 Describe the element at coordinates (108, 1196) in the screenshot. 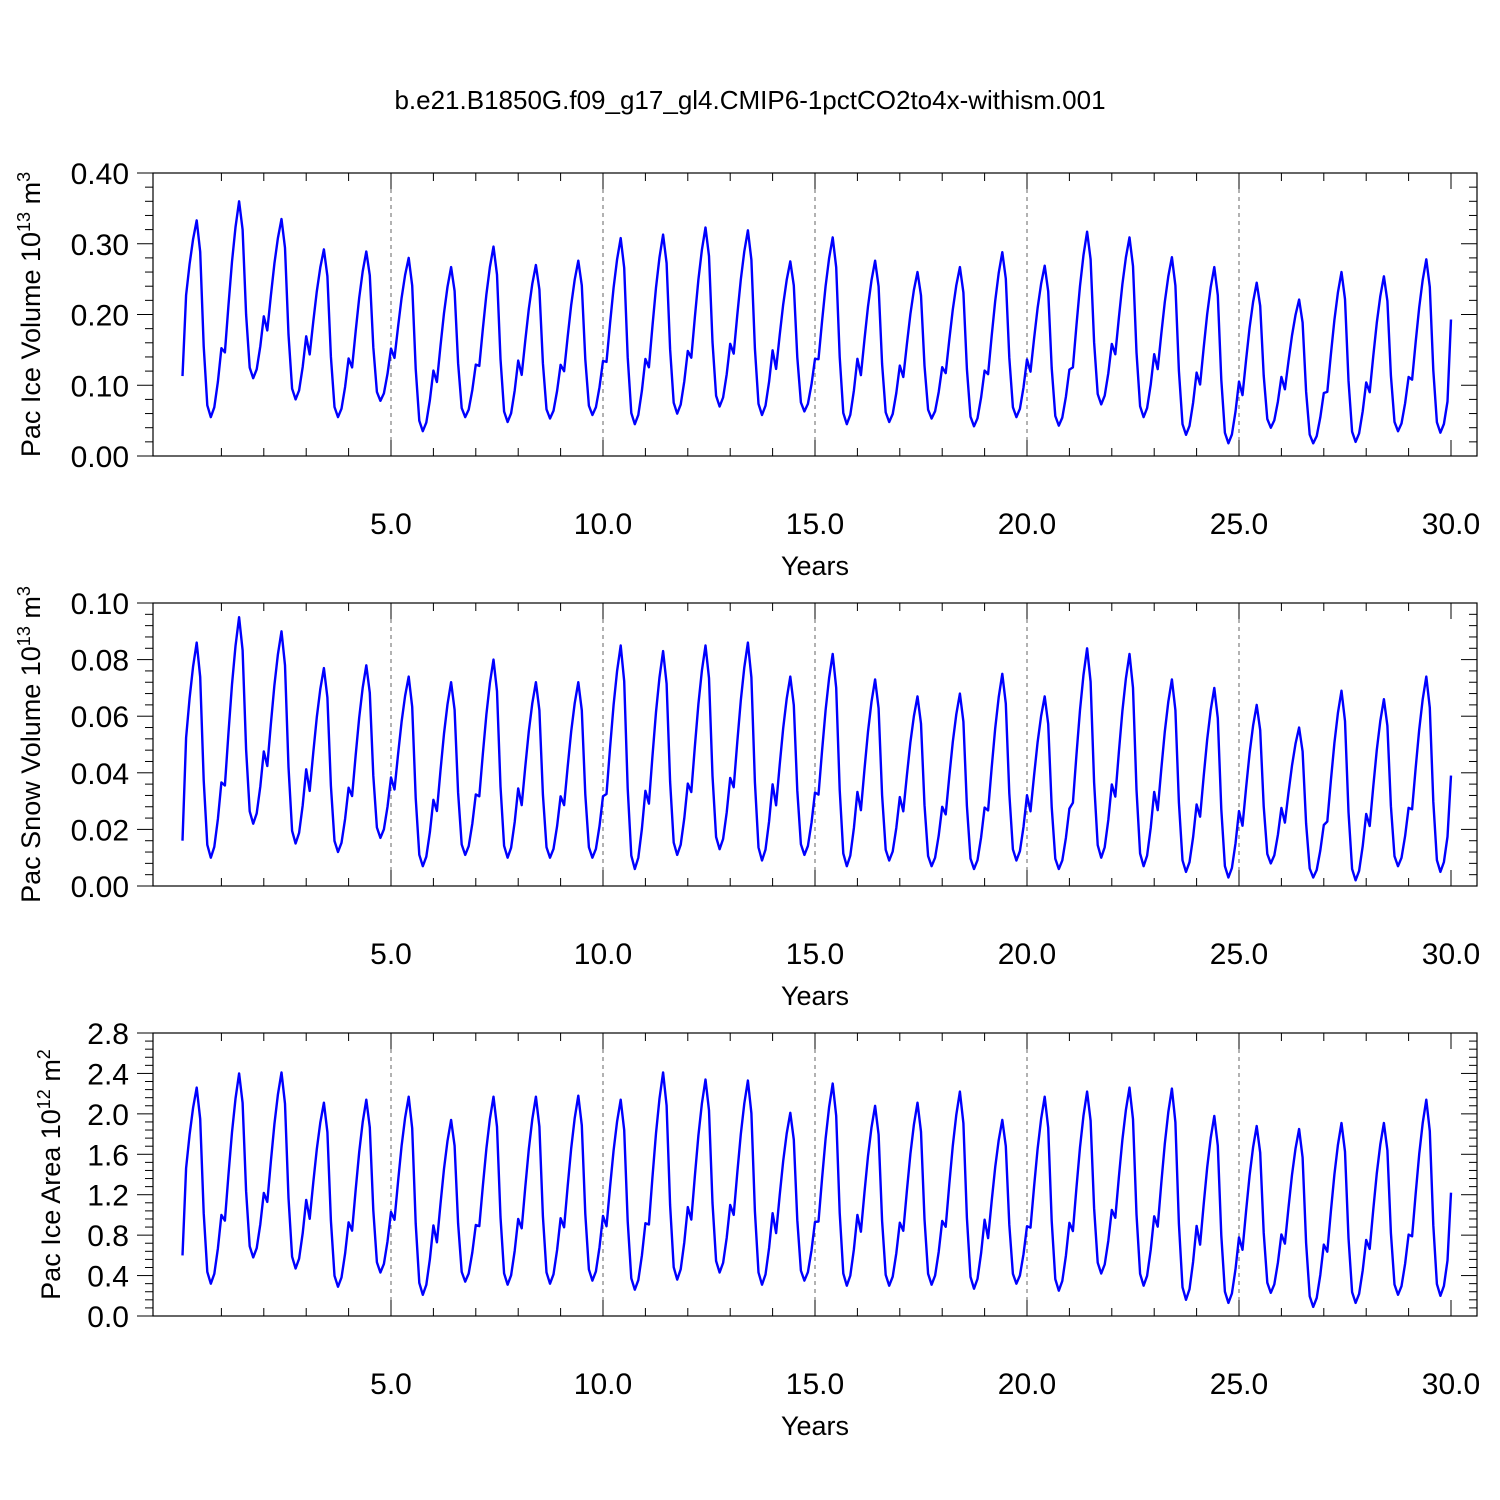

I see `y-tick-label: 1.2` at that location.